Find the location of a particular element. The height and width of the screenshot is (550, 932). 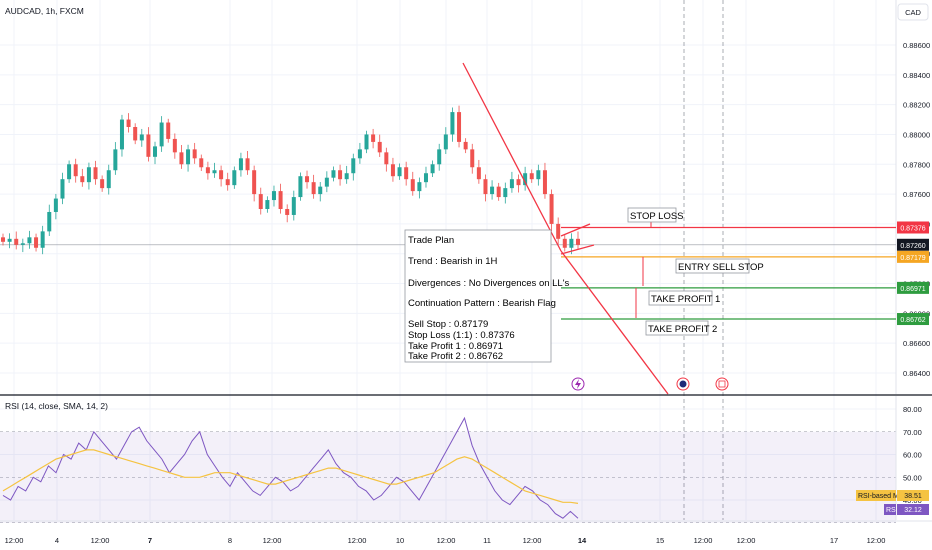

lightning-icon is located at coordinates (578, 384).